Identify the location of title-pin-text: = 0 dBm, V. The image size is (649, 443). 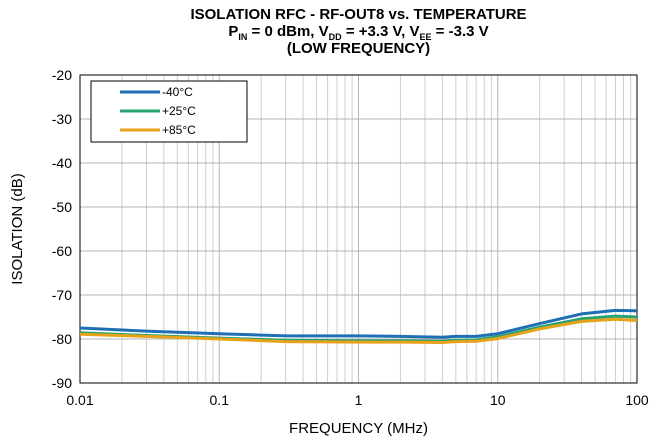
(288, 31).